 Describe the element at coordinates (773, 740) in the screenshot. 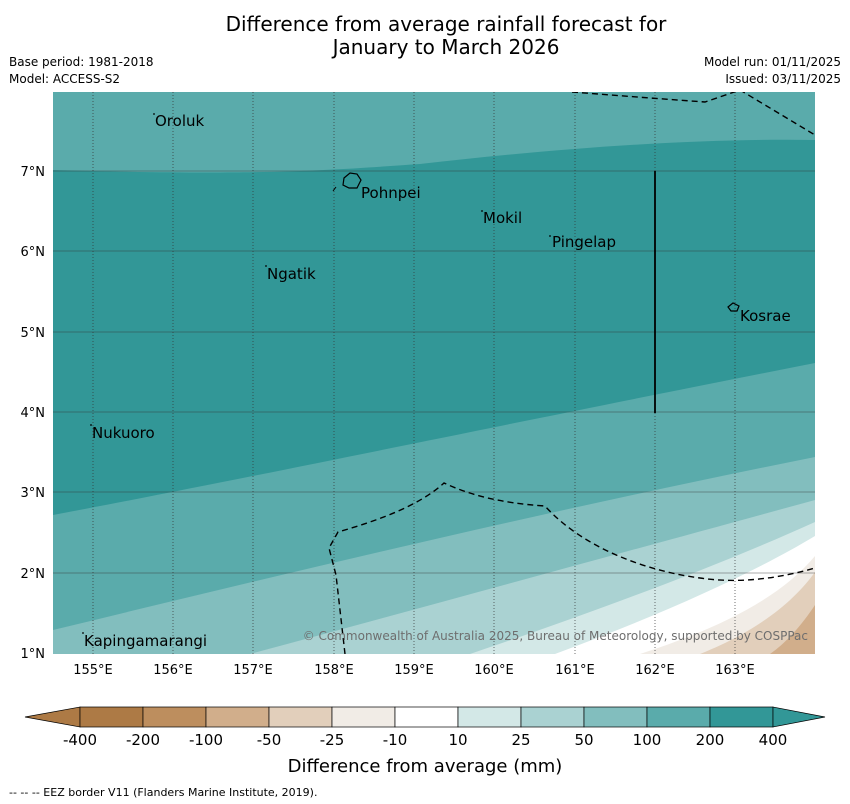

I see `colorbar-label: 400` at that location.